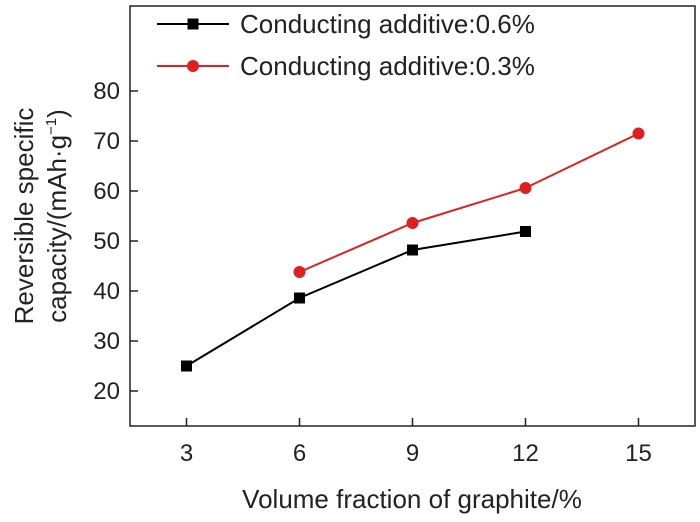 This screenshot has width=700, height=522. I want to click on y-tick-label: 80, so click(106, 91).